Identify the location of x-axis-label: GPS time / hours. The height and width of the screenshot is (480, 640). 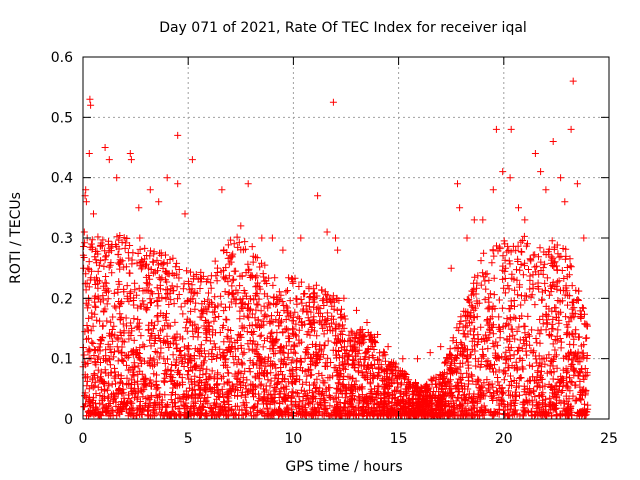
(343, 467).